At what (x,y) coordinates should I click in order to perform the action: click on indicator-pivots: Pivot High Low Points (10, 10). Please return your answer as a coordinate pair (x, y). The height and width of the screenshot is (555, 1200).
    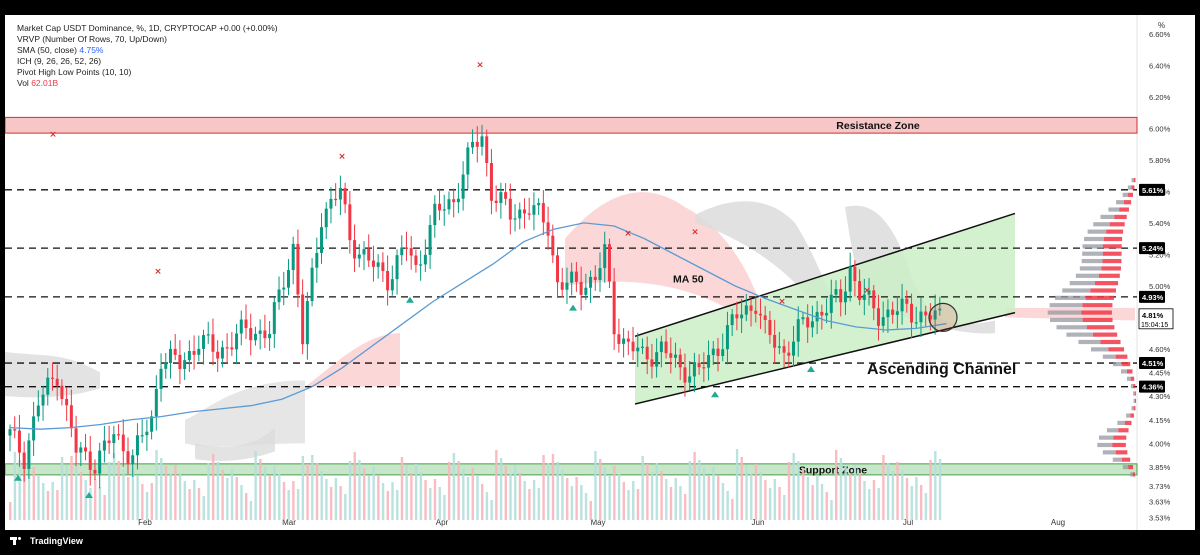
    Looking at the image, I should click on (74, 72).